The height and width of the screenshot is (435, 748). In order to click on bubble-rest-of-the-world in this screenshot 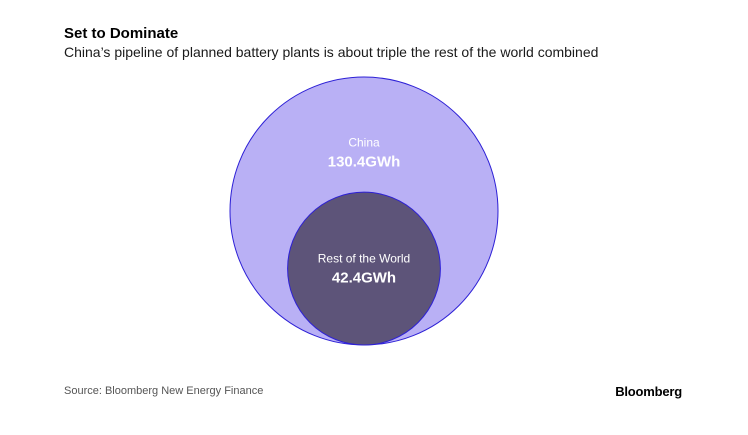, I will do `click(364, 268)`.